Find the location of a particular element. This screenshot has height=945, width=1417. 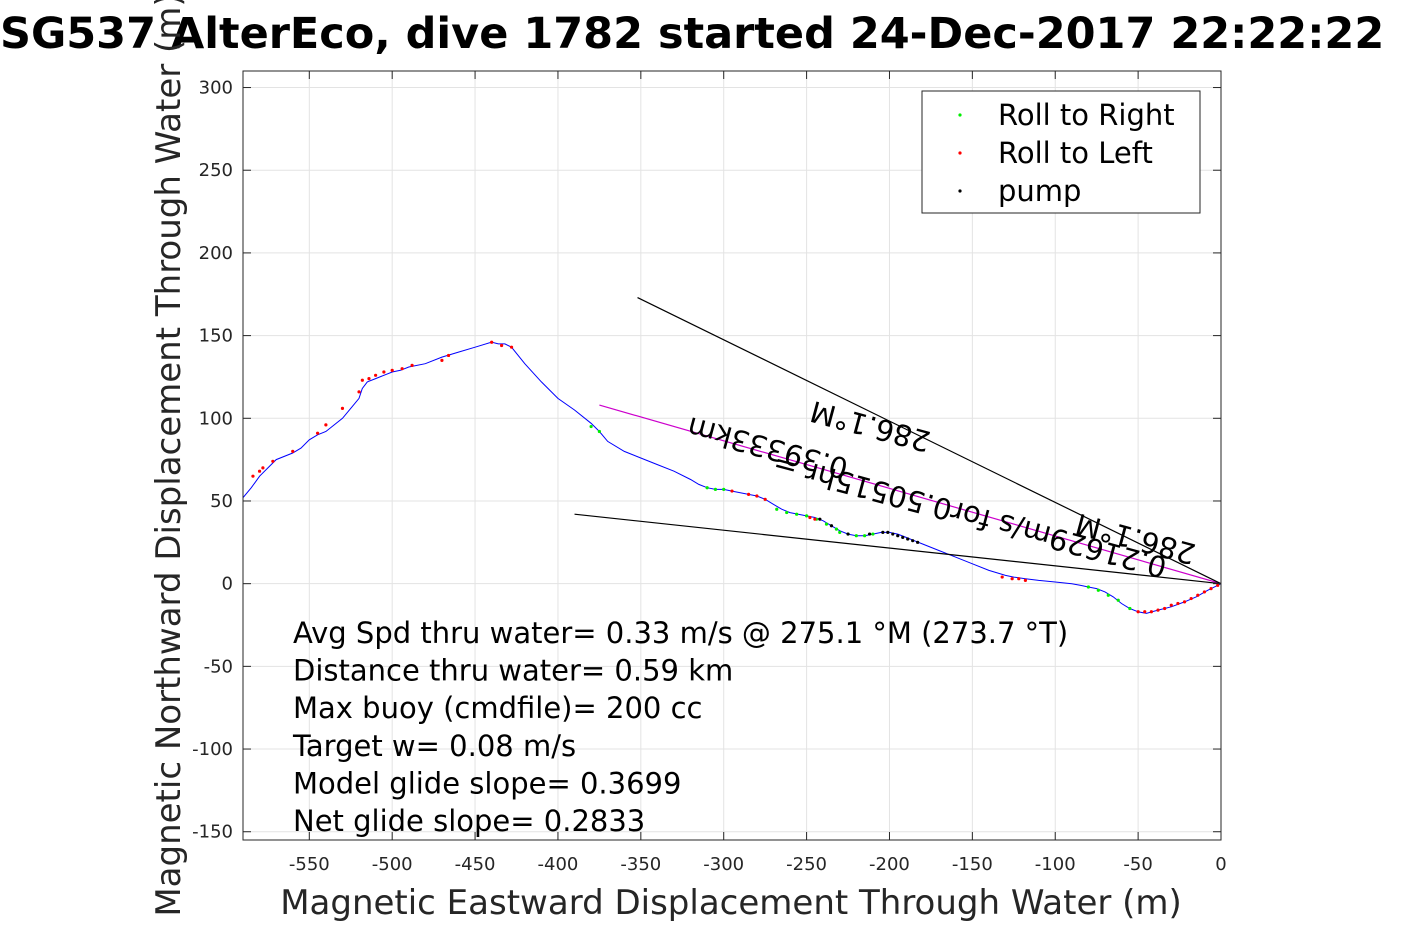

x-tick-label: -400 is located at coordinates (558, 864).